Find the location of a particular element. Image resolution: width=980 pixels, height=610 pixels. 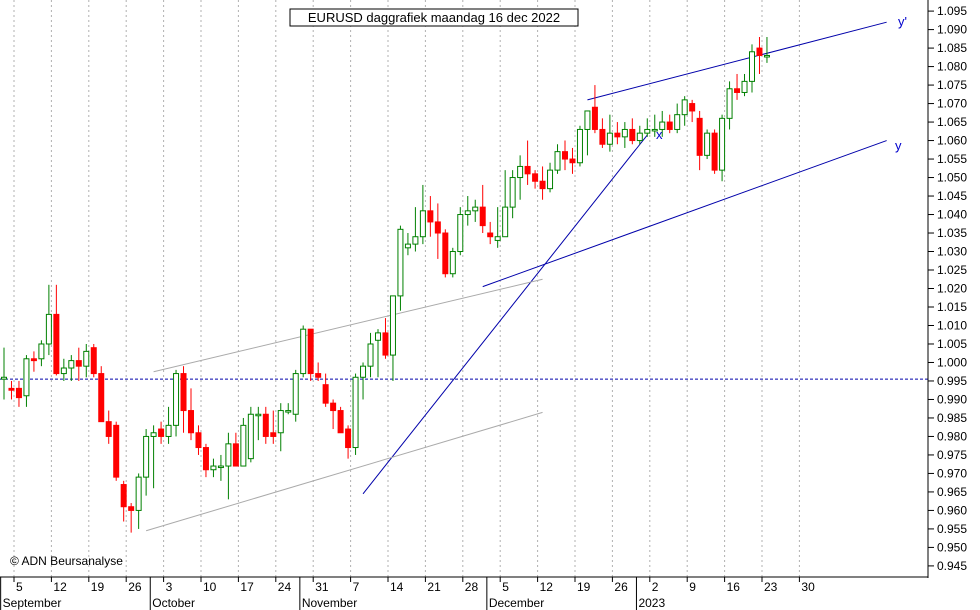

x-tick-label: 9 is located at coordinates (692, 587).